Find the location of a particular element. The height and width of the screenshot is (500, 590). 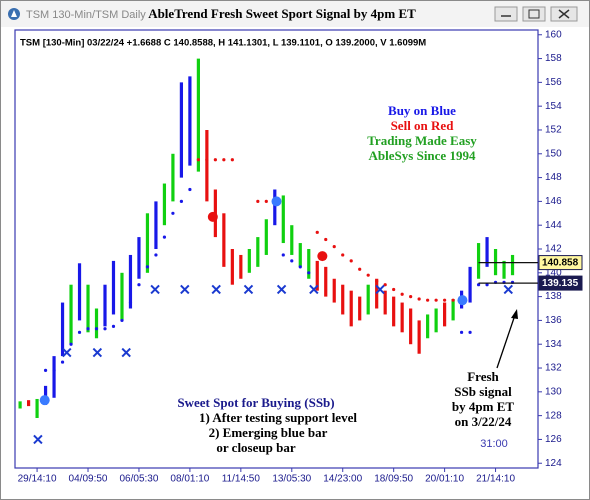

price-tag-label: 139.135 is located at coordinates (560, 283).